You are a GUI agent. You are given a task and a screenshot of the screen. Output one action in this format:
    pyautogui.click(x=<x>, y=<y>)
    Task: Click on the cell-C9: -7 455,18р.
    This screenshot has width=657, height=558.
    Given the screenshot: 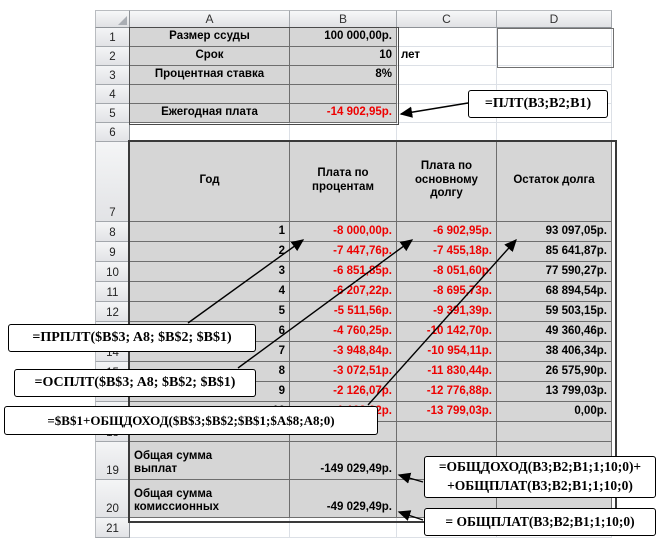 What is the action you would take?
    pyautogui.click(x=447, y=252)
    